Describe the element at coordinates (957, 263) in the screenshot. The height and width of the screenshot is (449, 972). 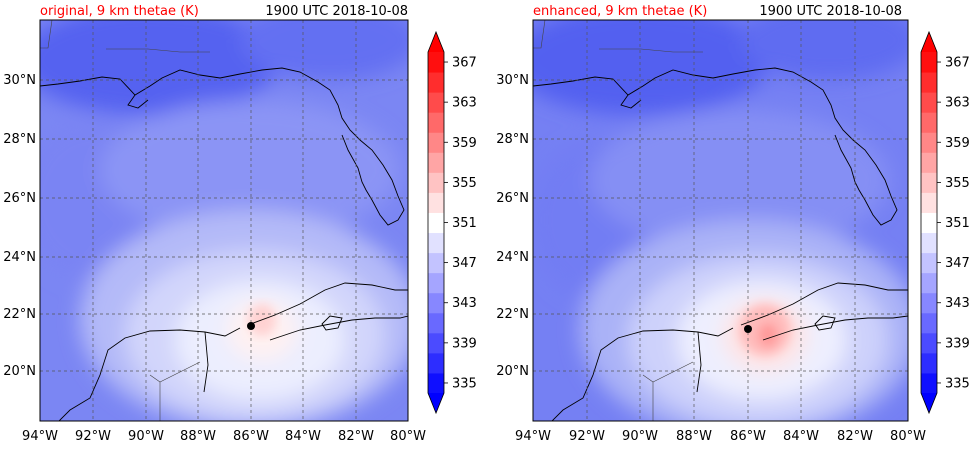
I see `colorbar-tick-label: 347` at that location.